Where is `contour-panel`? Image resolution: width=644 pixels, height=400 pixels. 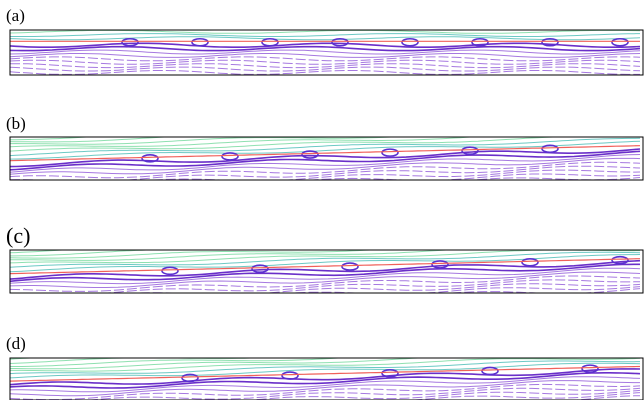
contour-panel is located at coordinates (325, 369).